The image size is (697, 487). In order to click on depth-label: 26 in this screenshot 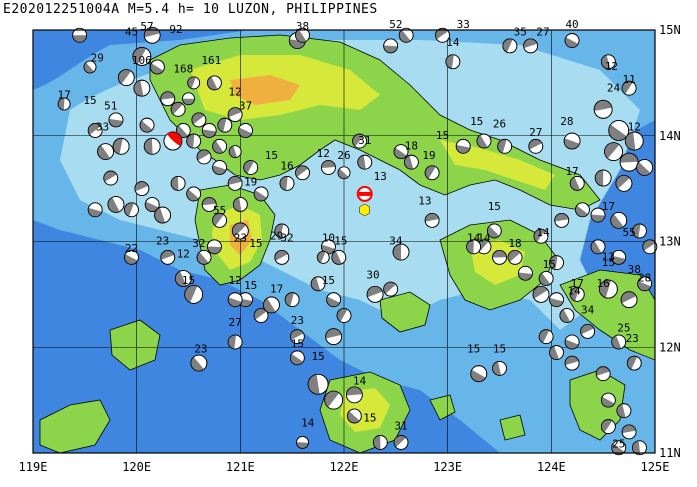, I will do `click(343, 155)`.